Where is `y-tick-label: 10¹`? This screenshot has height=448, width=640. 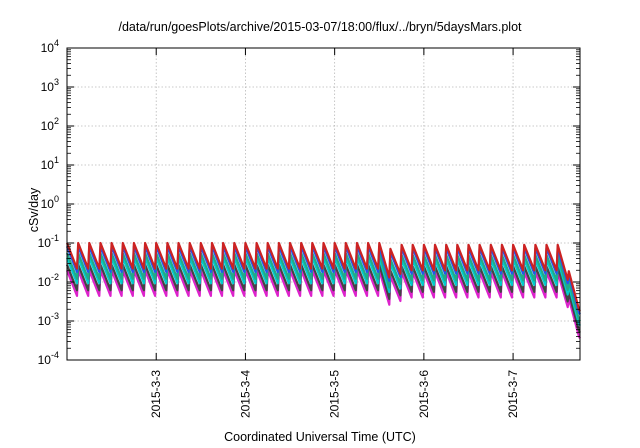 y-tick-label: 10¹ is located at coordinates (50, 163).